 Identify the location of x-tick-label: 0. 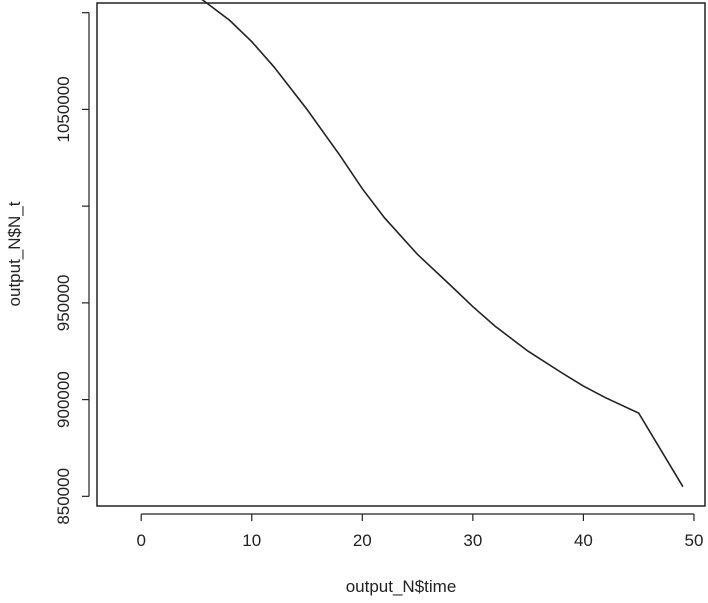
(140, 540).